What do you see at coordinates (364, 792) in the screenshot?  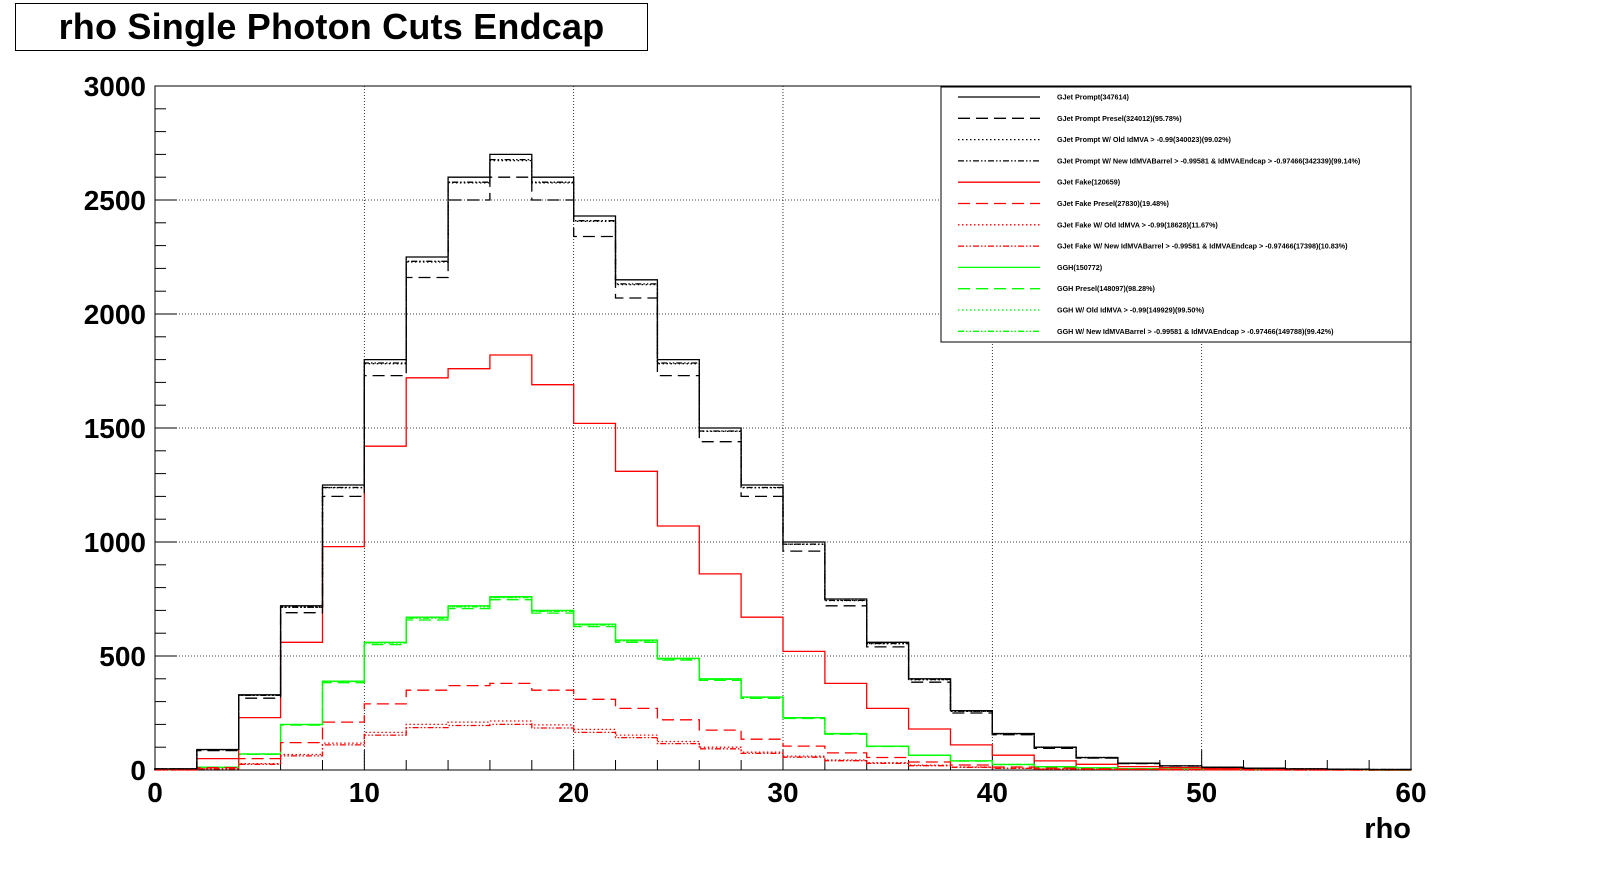 I see `x-tick-label: 10` at bounding box center [364, 792].